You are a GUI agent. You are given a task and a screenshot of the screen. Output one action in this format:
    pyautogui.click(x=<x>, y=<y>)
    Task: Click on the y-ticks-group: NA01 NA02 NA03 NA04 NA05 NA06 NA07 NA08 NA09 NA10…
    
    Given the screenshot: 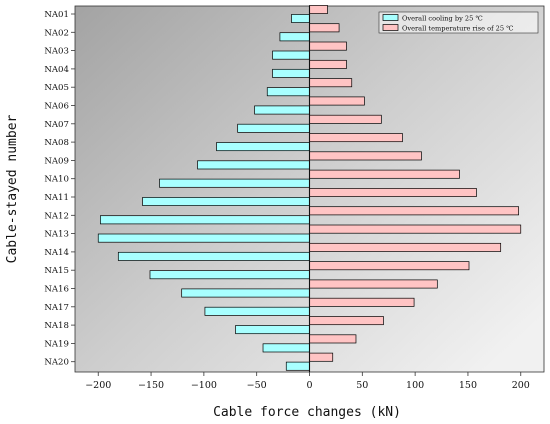 What is the action you would take?
    pyautogui.click(x=59, y=189)
    